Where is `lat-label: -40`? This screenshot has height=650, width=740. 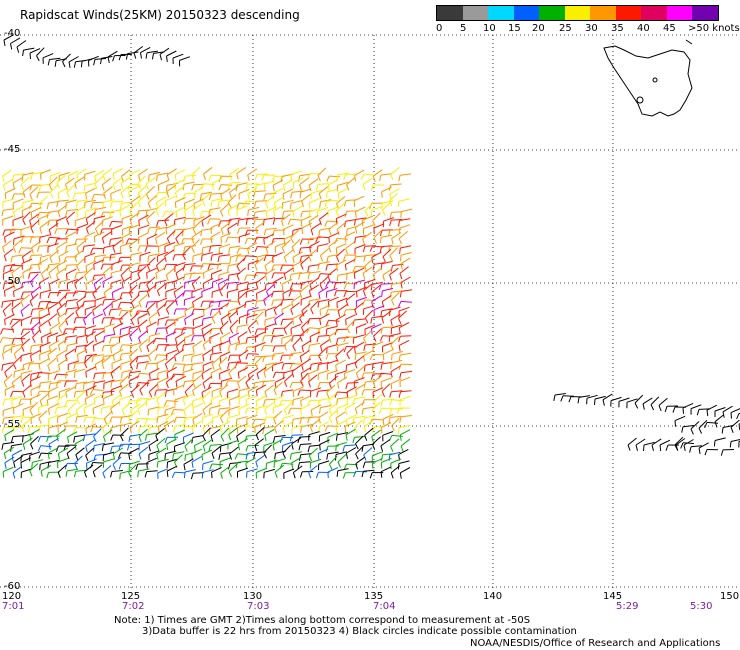
lat-label: -40 is located at coordinates (12, 33).